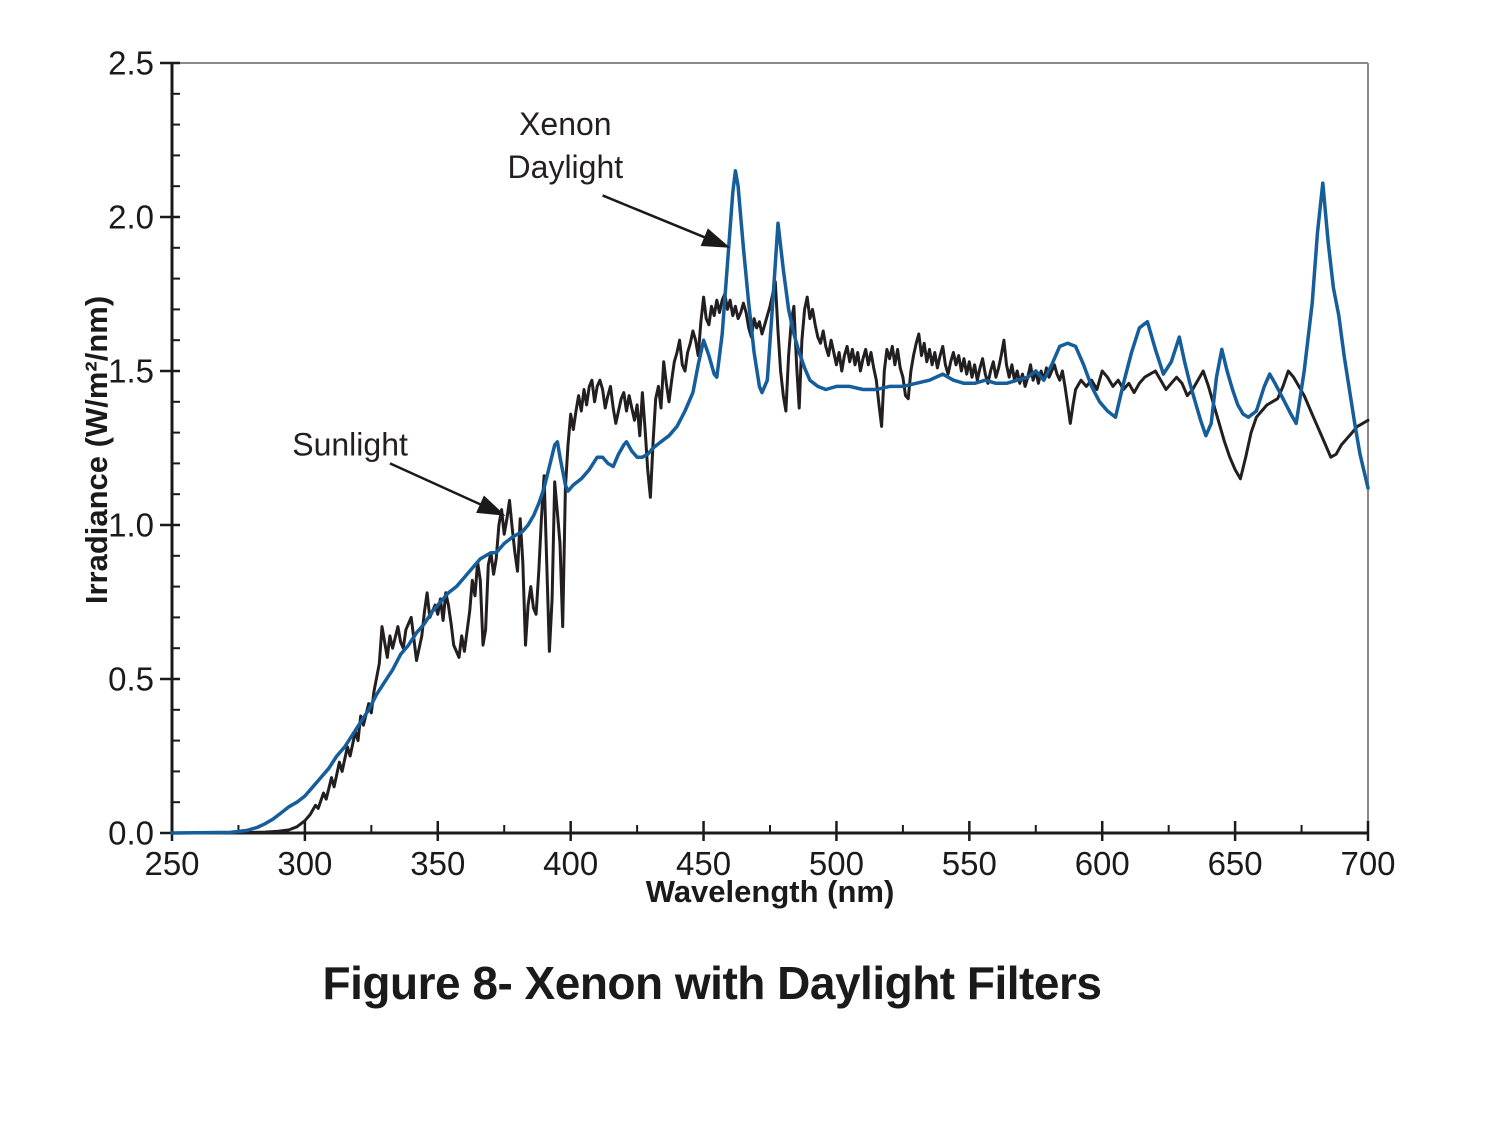 This screenshot has width=1498, height=1132. Describe the element at coordinates (969, 863) in the screenshot. I see `x-tick-label: 550` at that location.